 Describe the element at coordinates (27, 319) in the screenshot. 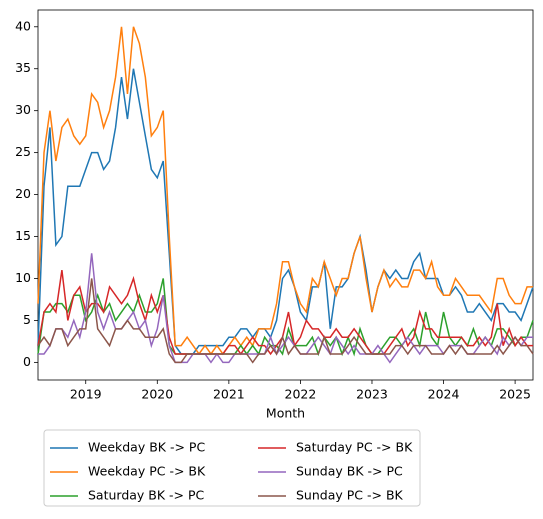

I see `y-tick-label: 5` at that location.